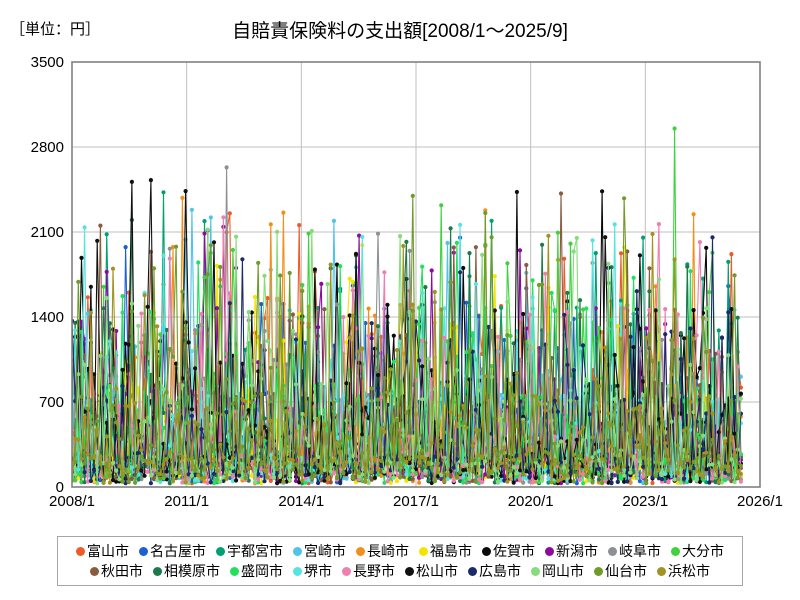  Describe the element at coordinates (634, 551) in the screenshot. I see `legend-item-岐阜市: 岐阜市` at that location.